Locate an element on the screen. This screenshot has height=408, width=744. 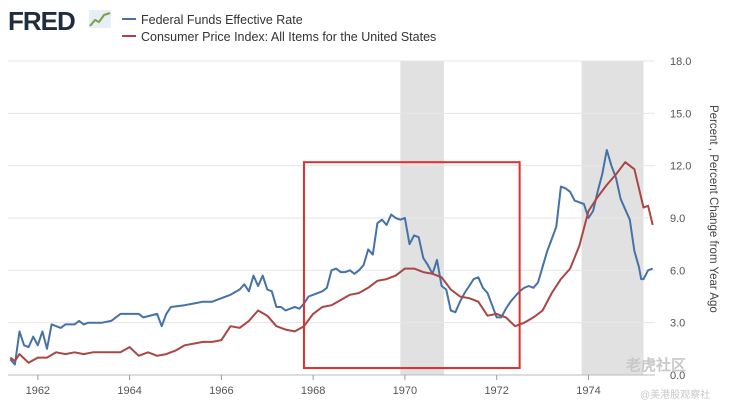
watermark-brand: 老虎社区 is located at coordinates (656, 365).